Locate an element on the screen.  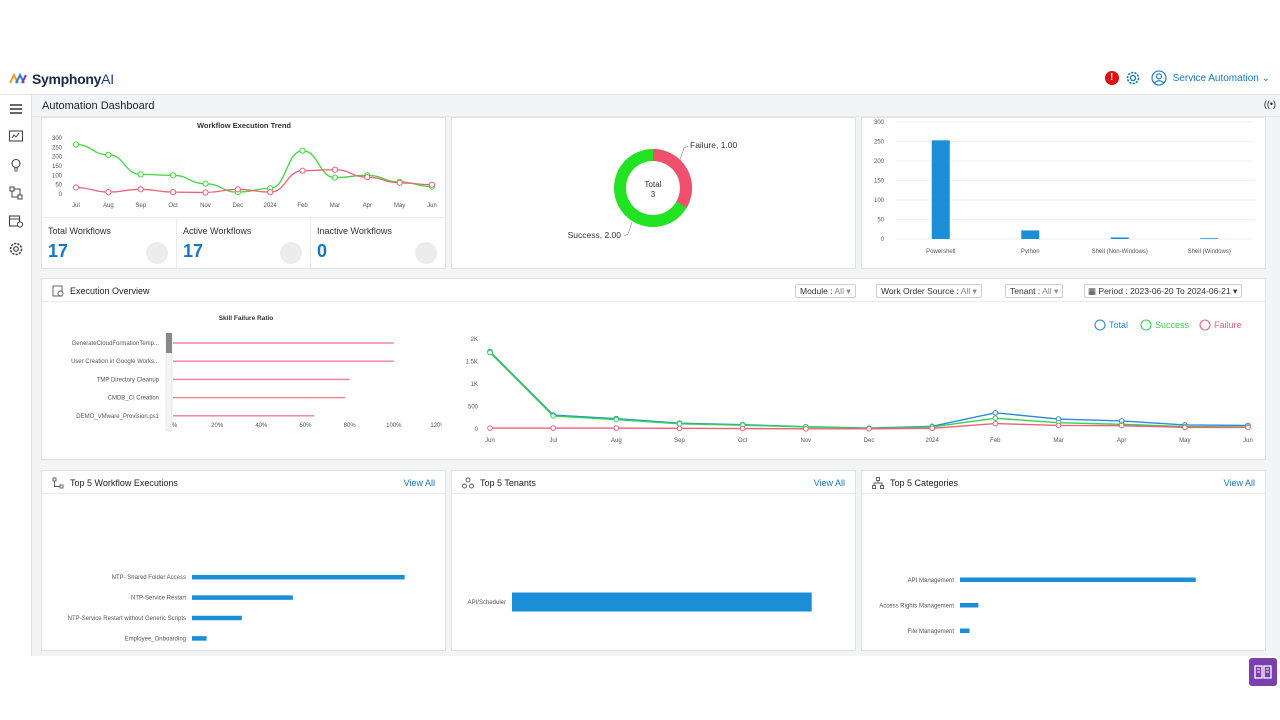
alert-icon: ! is located at coordinates (1111, 78).